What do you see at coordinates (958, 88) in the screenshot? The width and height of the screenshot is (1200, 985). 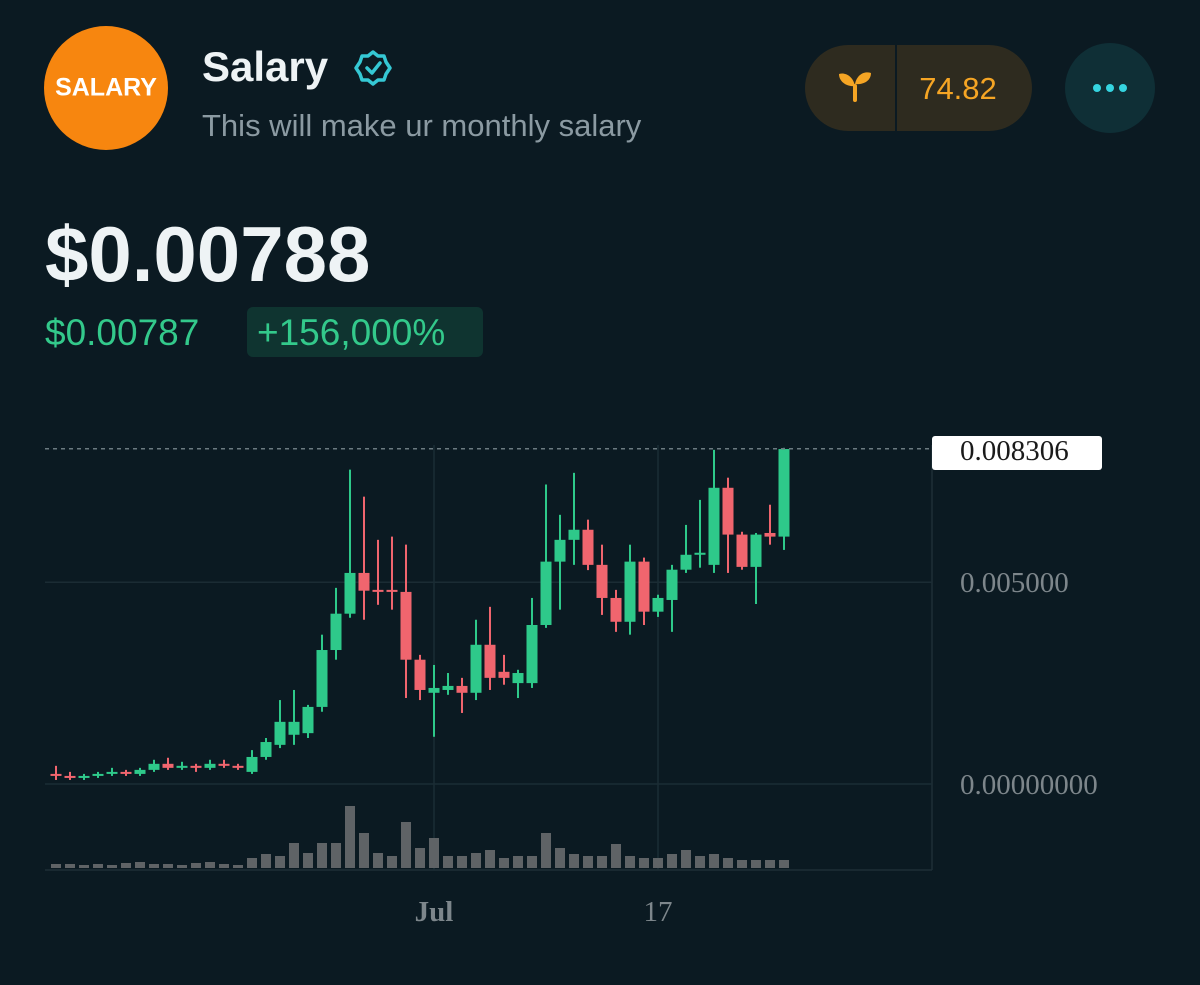 I see `score-value: 74.82` at bounding box center [958, 88].